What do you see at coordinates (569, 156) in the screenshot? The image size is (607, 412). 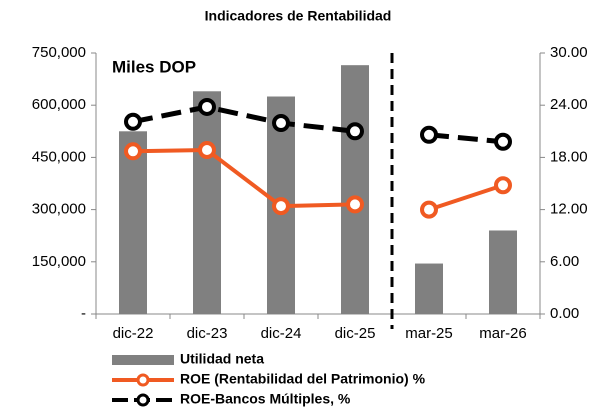 I see `y2-tick-label: 18.00` at bounding box center [569, 156].